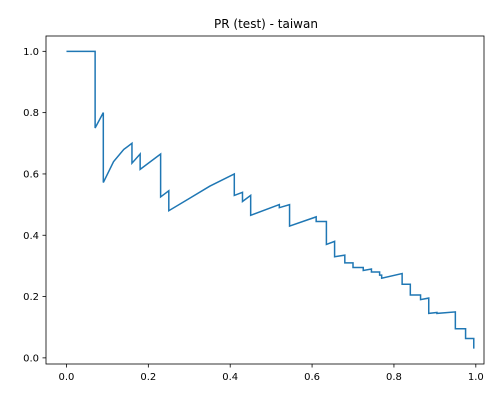  Describe the element at coordinates (476, 377) in the screenshot. I see `x-tick-label-5: 1.0` at that location.